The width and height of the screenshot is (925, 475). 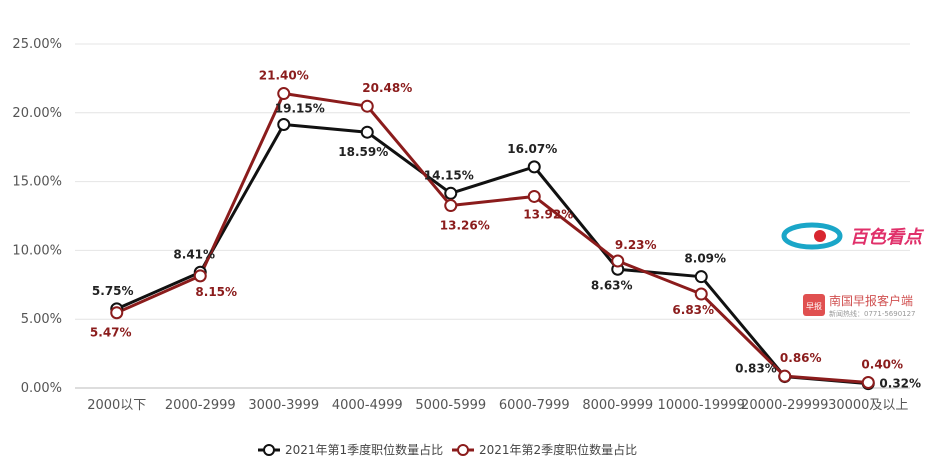 What do you see at coordinates (367, 405) in the screenshot?
I see `x-tick-label: 4000-4999` at bounding box center [367, 405].